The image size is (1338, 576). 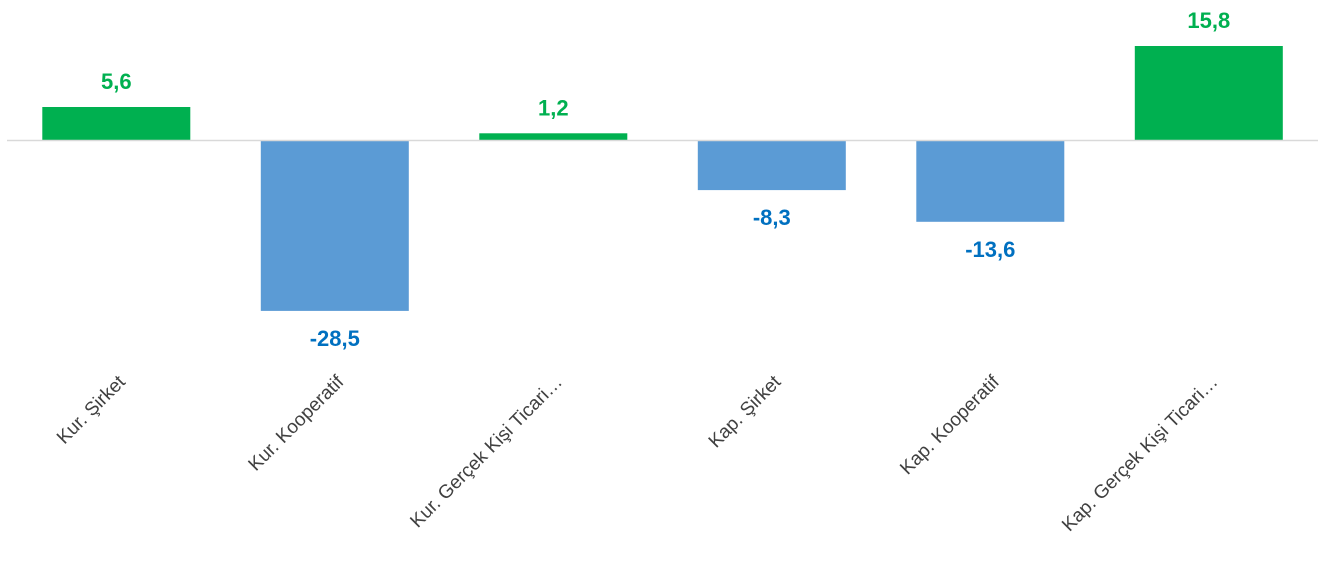 I want to click on data-label-4: -8,3, so click(x=772, y=217).